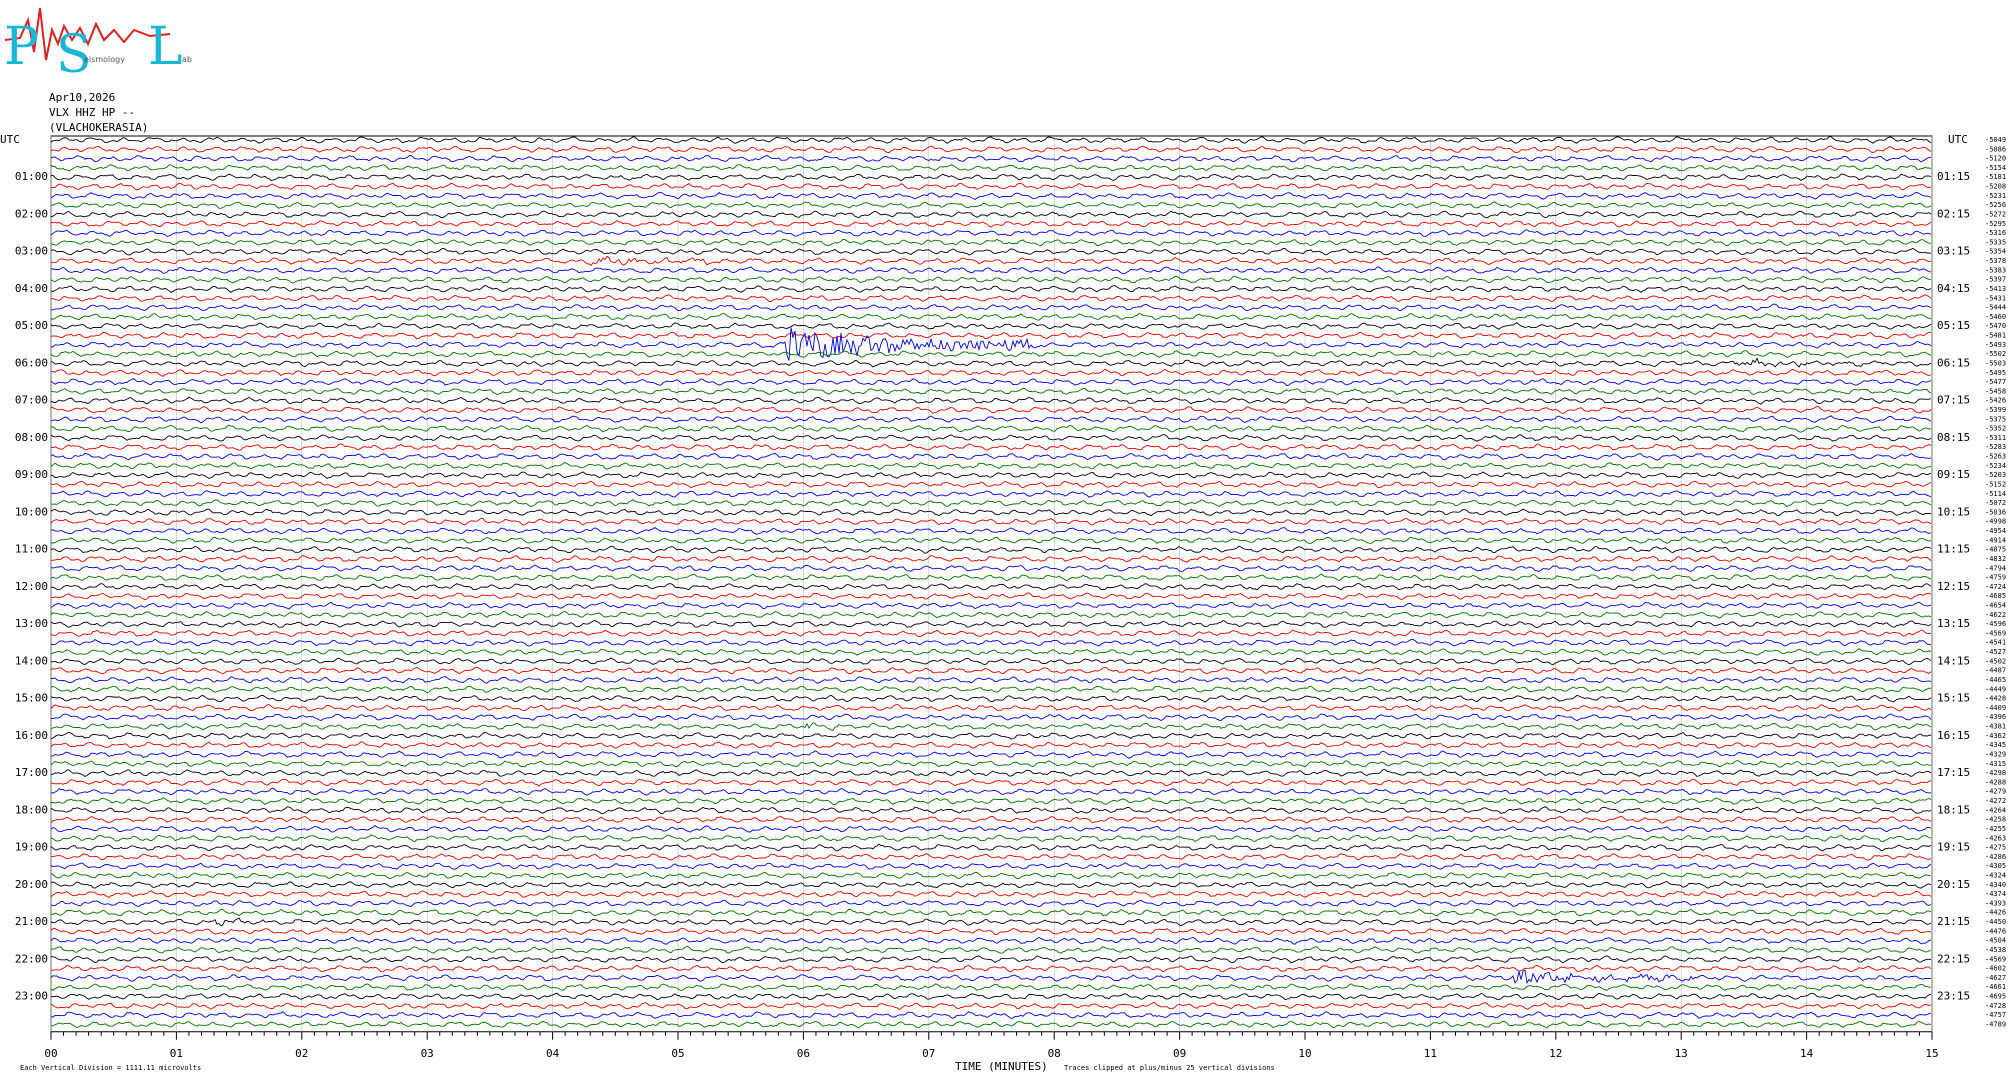 This screenshot has height=1080, width=2010. Describe the element at coordinates (1995, 252) in the screenshot. I see `trace-offset: -5354` at that location.